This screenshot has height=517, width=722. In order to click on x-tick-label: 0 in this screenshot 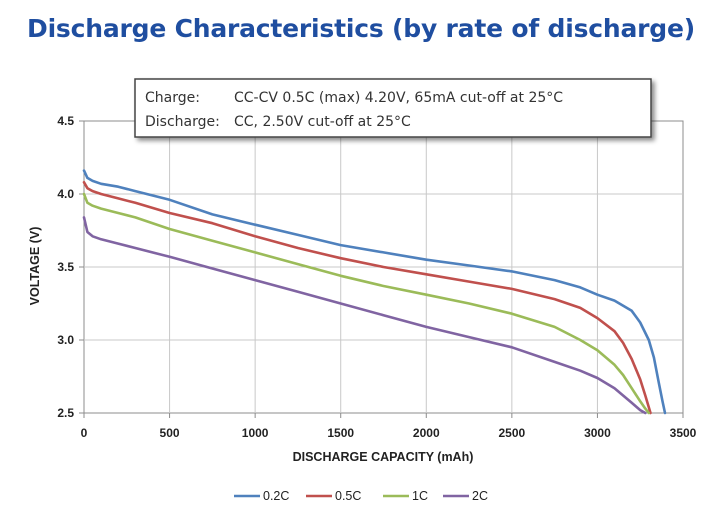, I will do `click(84, 433)`.